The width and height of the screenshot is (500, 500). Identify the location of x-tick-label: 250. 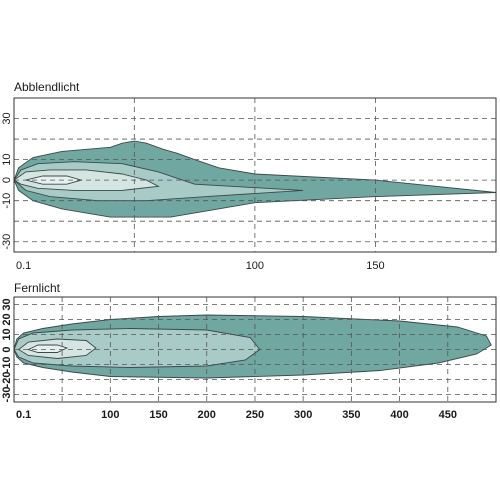
(255, 415).